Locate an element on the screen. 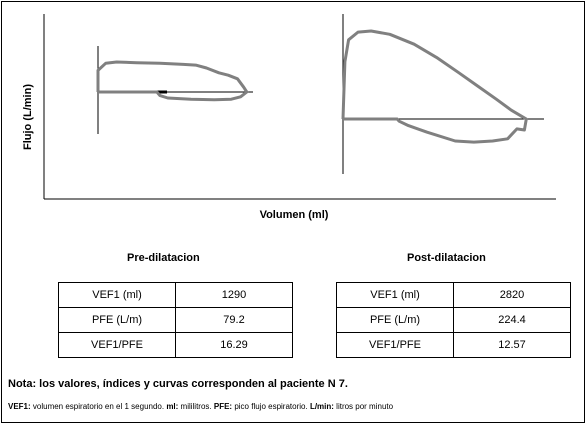 The height and width of the screenshot is (426, 588). table-row: PFE (L/m) 79.2 is located at coordinates (175, 320).